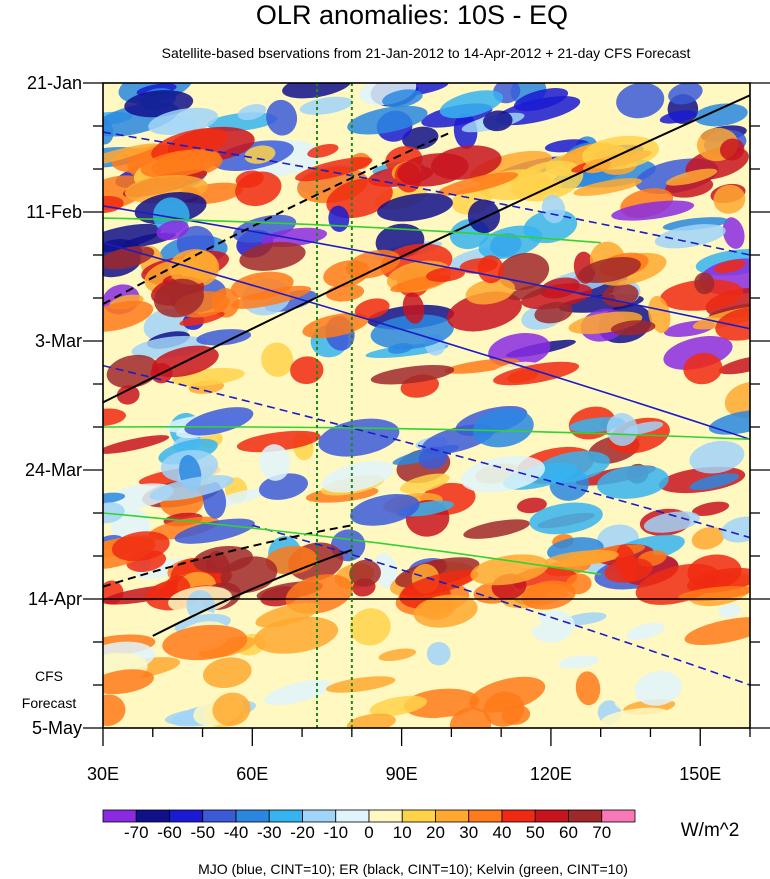  I want to click on colorbar-label: 0, so click(368, 832).